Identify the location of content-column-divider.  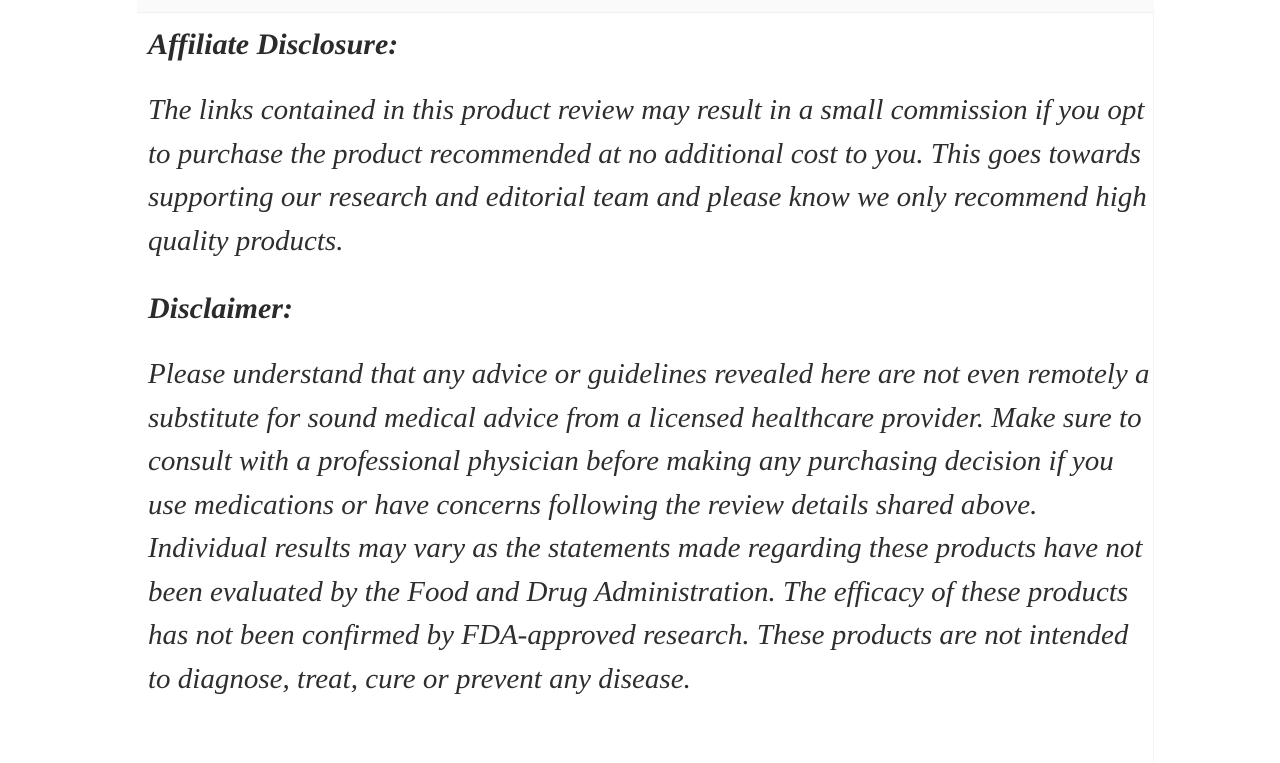
(1153, 388).